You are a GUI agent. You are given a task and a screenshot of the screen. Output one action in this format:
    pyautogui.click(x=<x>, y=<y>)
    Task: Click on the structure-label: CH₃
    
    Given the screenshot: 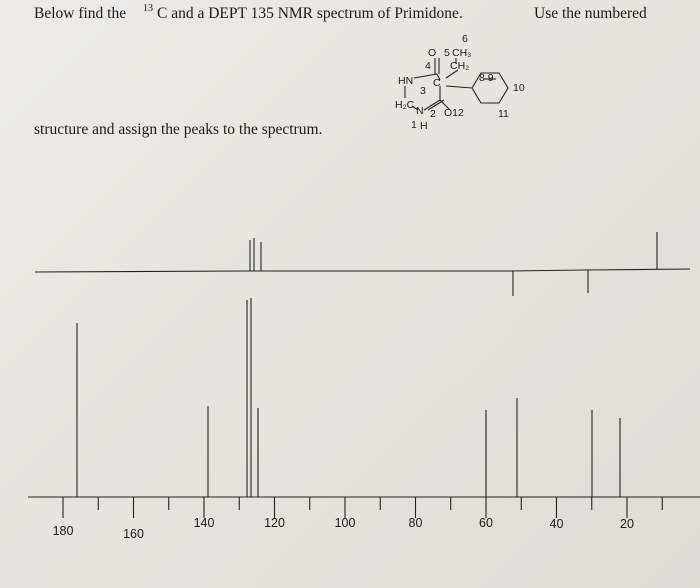 What is the action you would take?
    pyautogui.click(x=461, y=53)
    